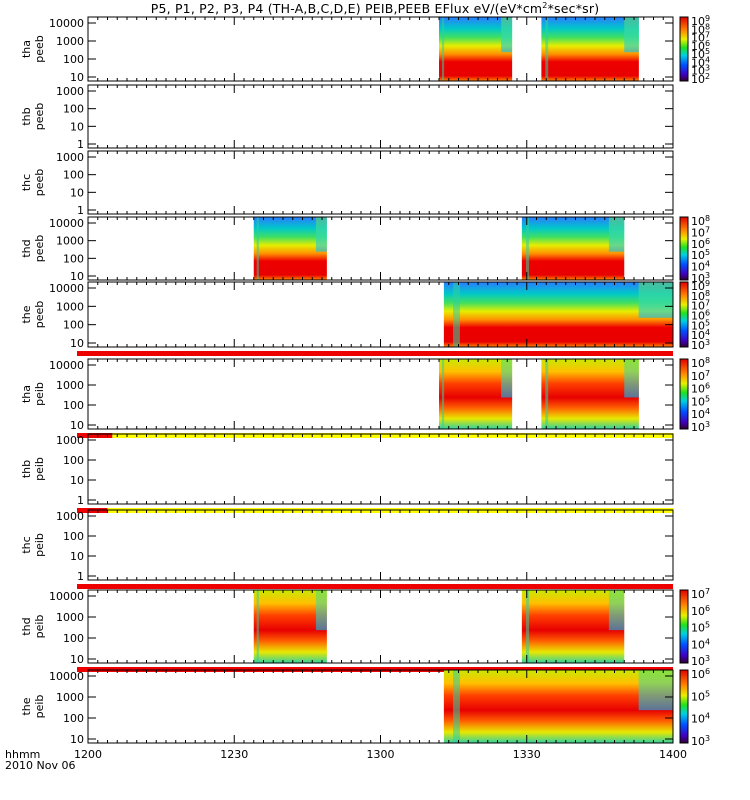 The height and width of the screenshot is (800, 750). What do you see at coordinates (95, 435) in the screenshot?
I see `status-bar-red` at bounding box center [95, 435].